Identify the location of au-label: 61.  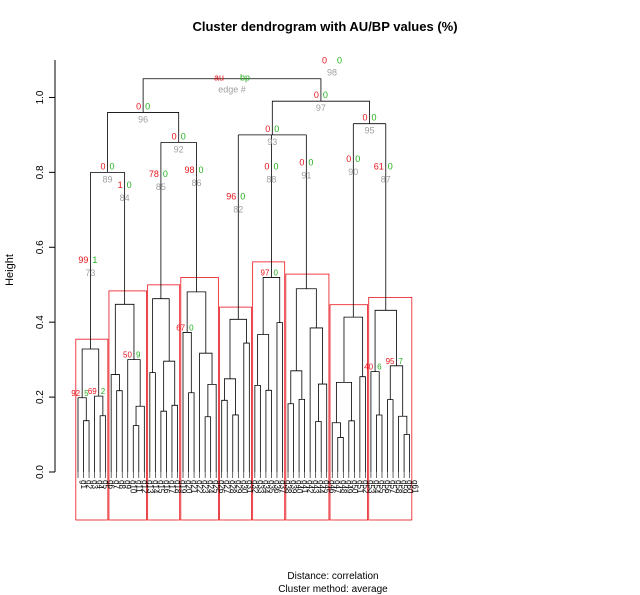
(379, 166).